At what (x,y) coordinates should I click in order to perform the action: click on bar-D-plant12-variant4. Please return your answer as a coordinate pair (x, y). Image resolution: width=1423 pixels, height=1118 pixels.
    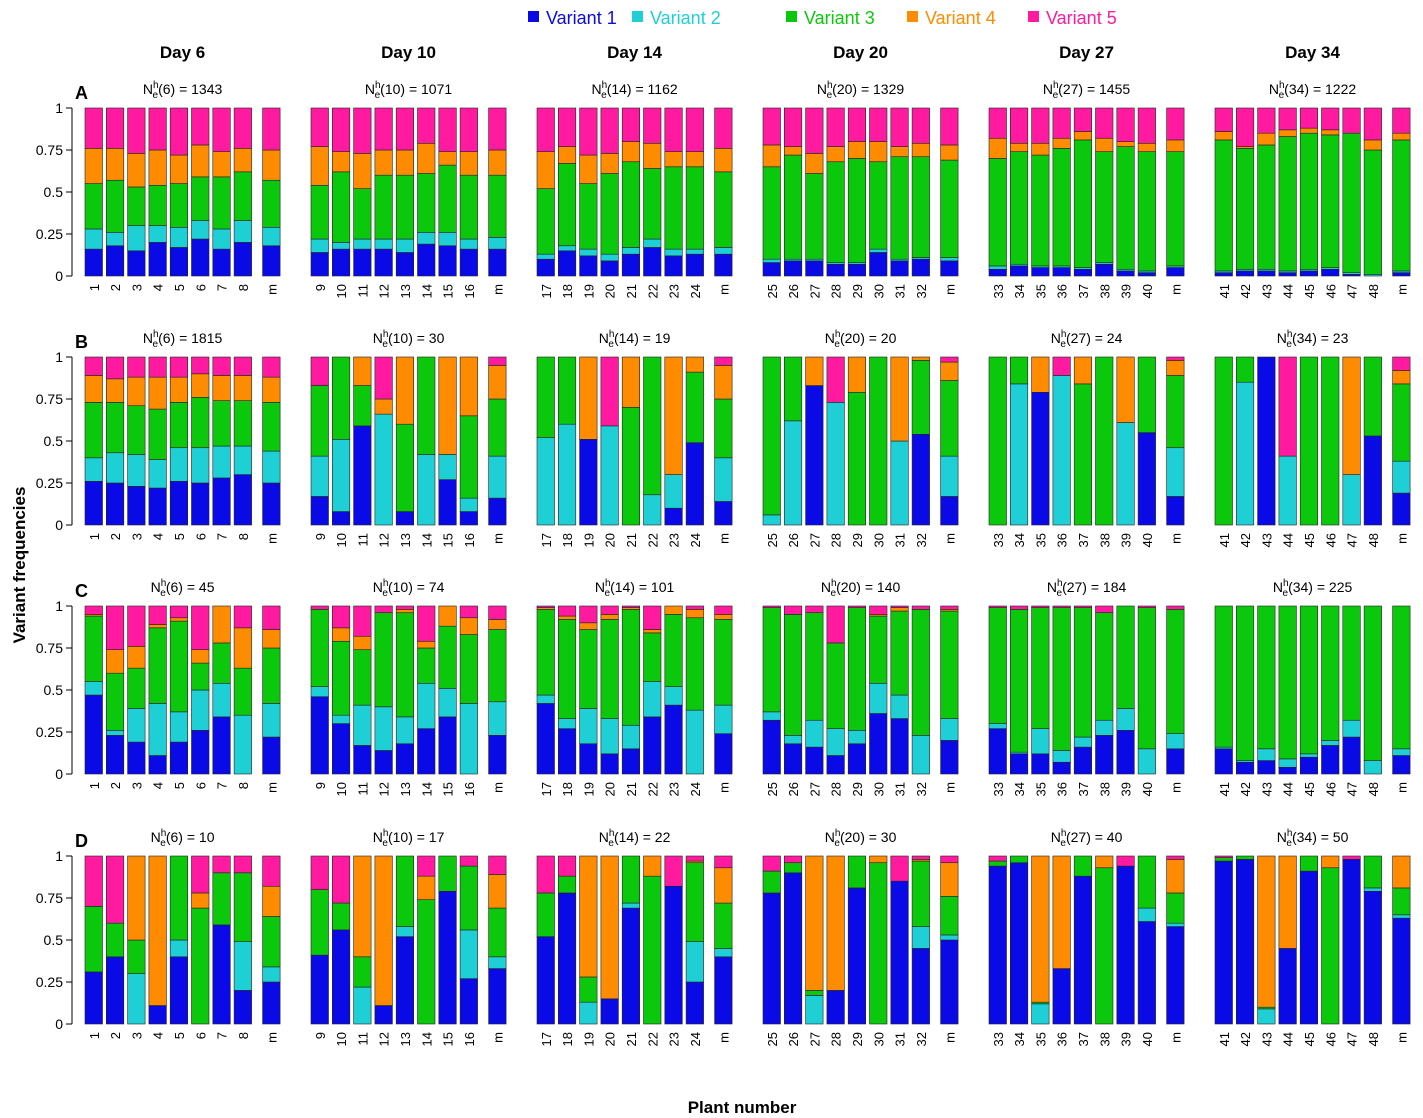
    Looking at the image, I should click on (383, 930).